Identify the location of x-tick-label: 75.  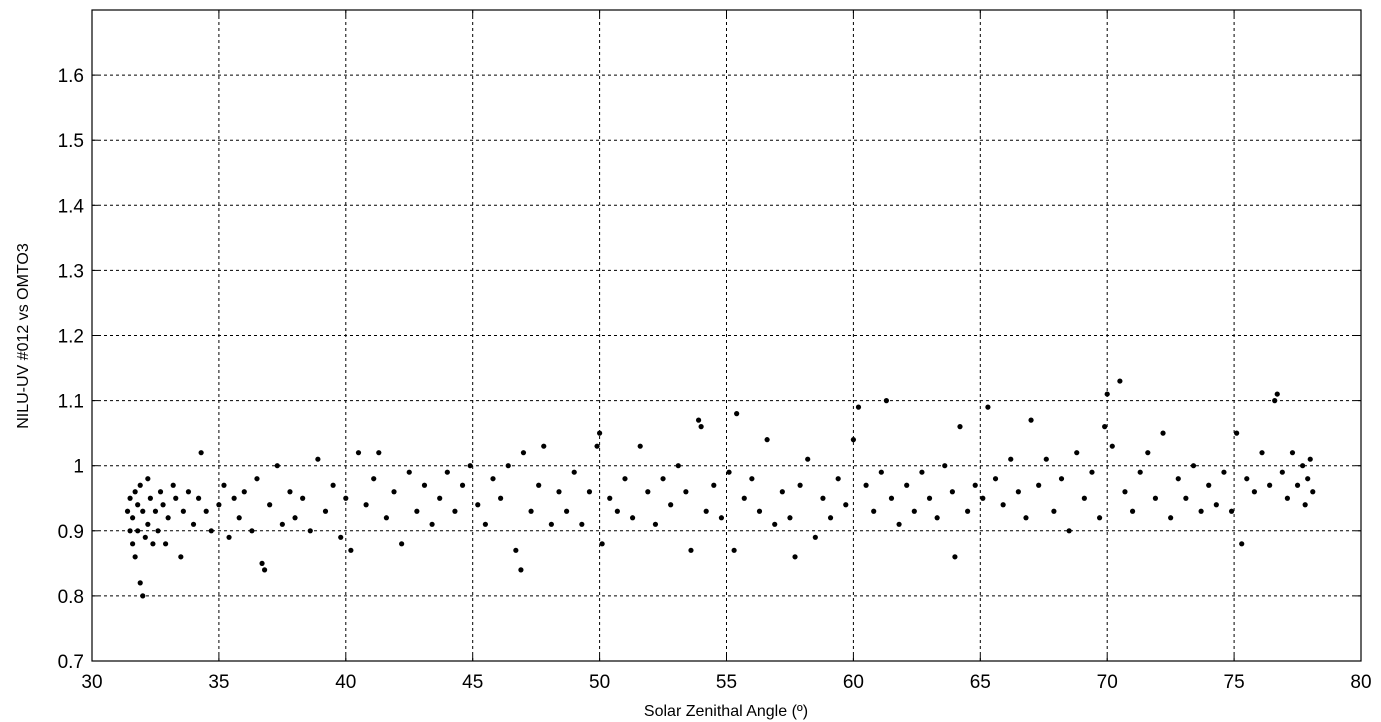
(1234, 682).